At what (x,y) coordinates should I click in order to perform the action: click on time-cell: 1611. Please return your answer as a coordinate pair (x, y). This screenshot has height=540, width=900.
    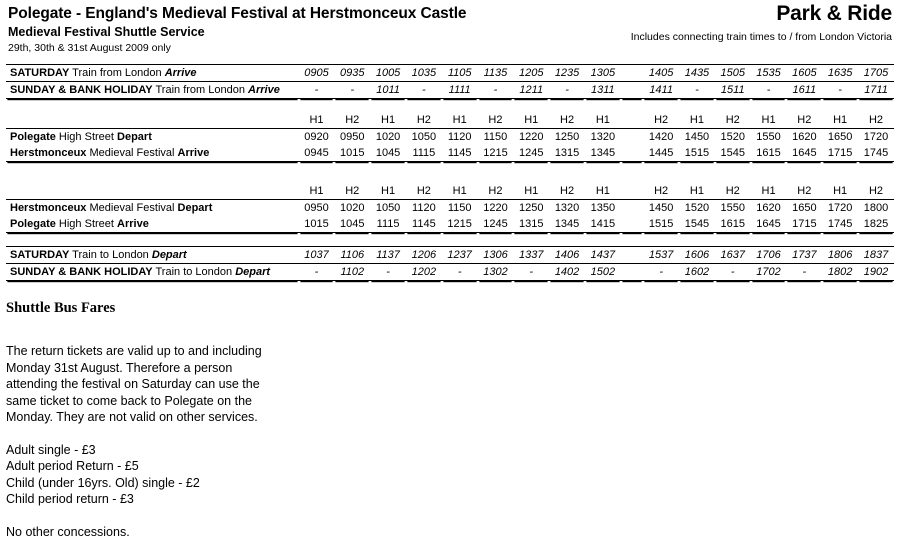
    Looking at the image, I should click on (804, 90).